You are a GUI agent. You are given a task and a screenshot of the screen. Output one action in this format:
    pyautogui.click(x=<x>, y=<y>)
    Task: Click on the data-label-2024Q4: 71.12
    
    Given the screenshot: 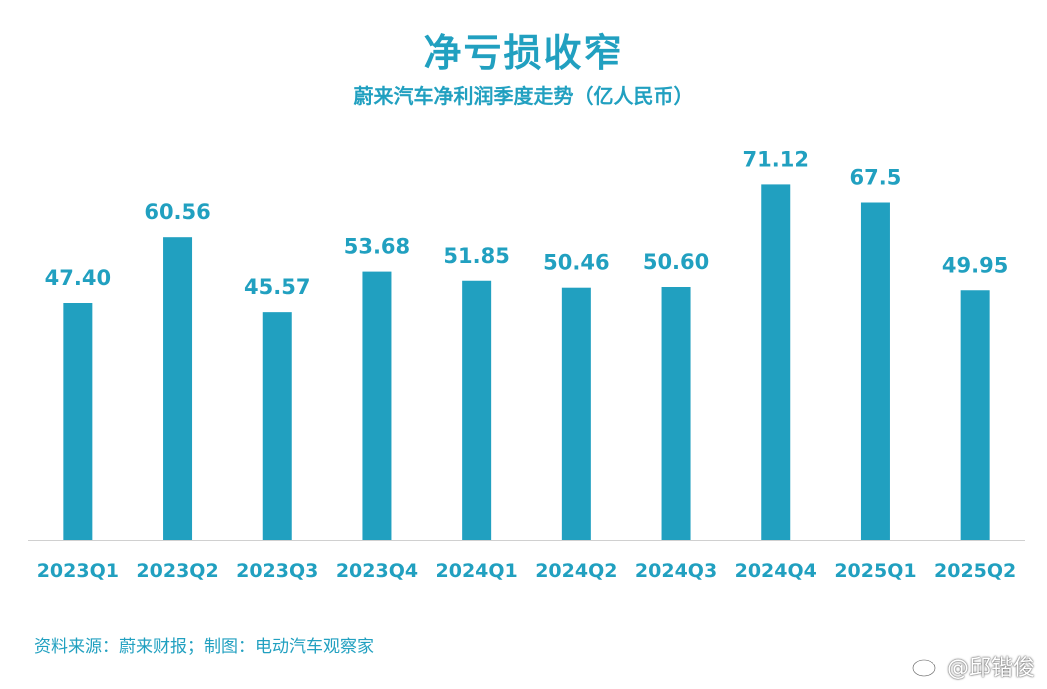 What is the action you would take?
    pyautogui.click(x=776, y=159)
    